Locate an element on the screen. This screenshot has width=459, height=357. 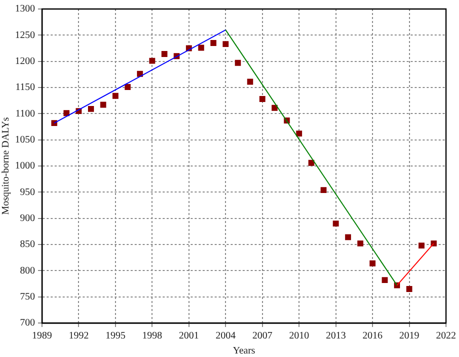
x-tick-label: 2019 is located at coordinates (409, 336).